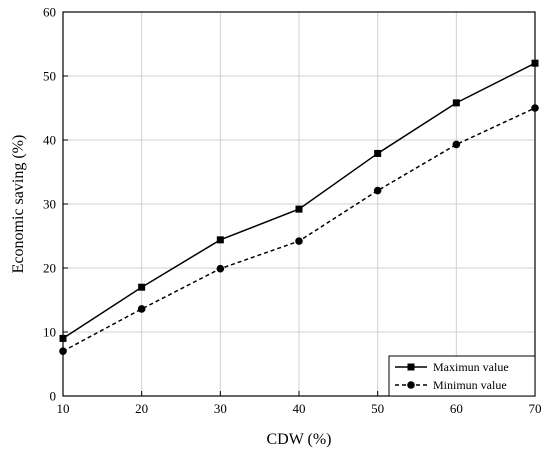 The height and width of the screenshot is (459, 550). I want to click on x-tick-label: 10, so click(63, 408).